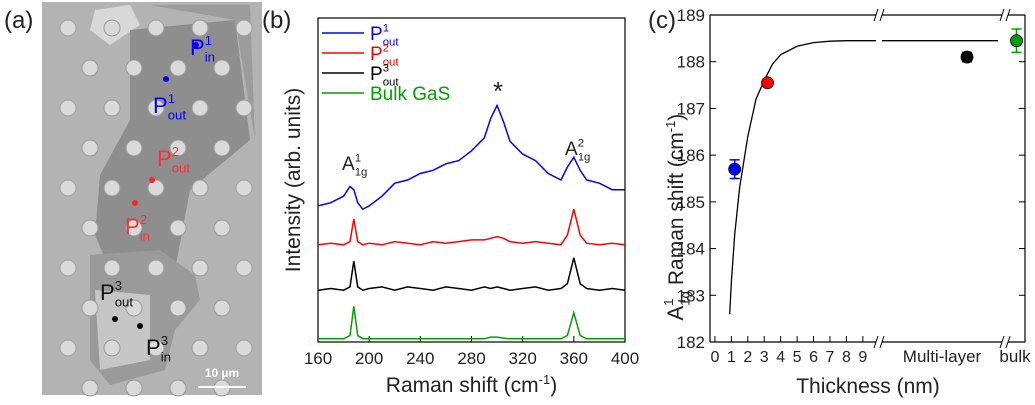 The image size is (1035, 405). What do you see at coordinates (662, 20) in the screenshot?
I see `panel-label: (c)` at bounding box center [662, 20].